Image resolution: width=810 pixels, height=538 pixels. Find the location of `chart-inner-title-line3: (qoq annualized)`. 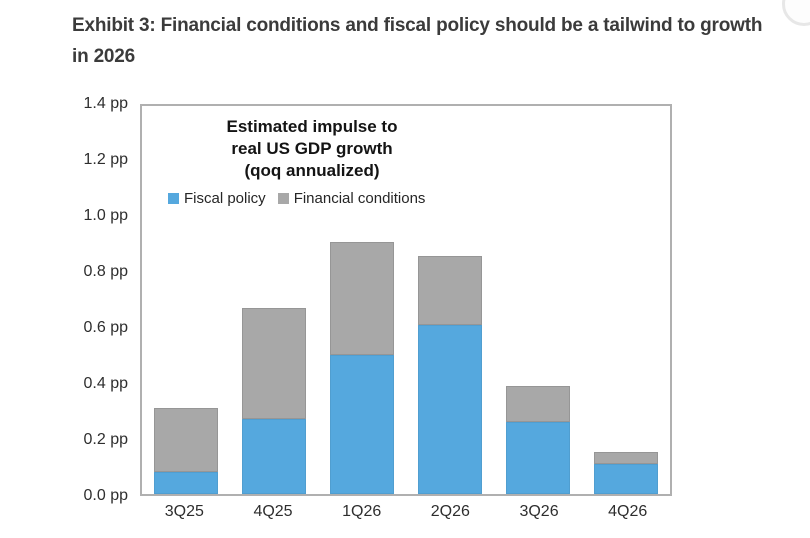

chart-inner-title-line3: (qoq annualized) is located at coordinates (312, 170).